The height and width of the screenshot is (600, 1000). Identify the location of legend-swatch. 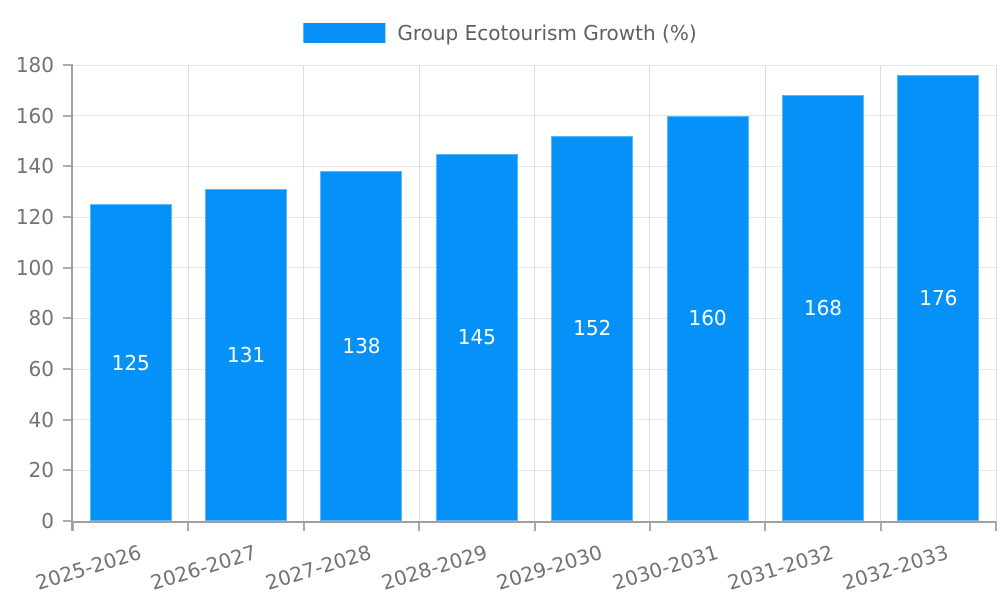
(344, 33).